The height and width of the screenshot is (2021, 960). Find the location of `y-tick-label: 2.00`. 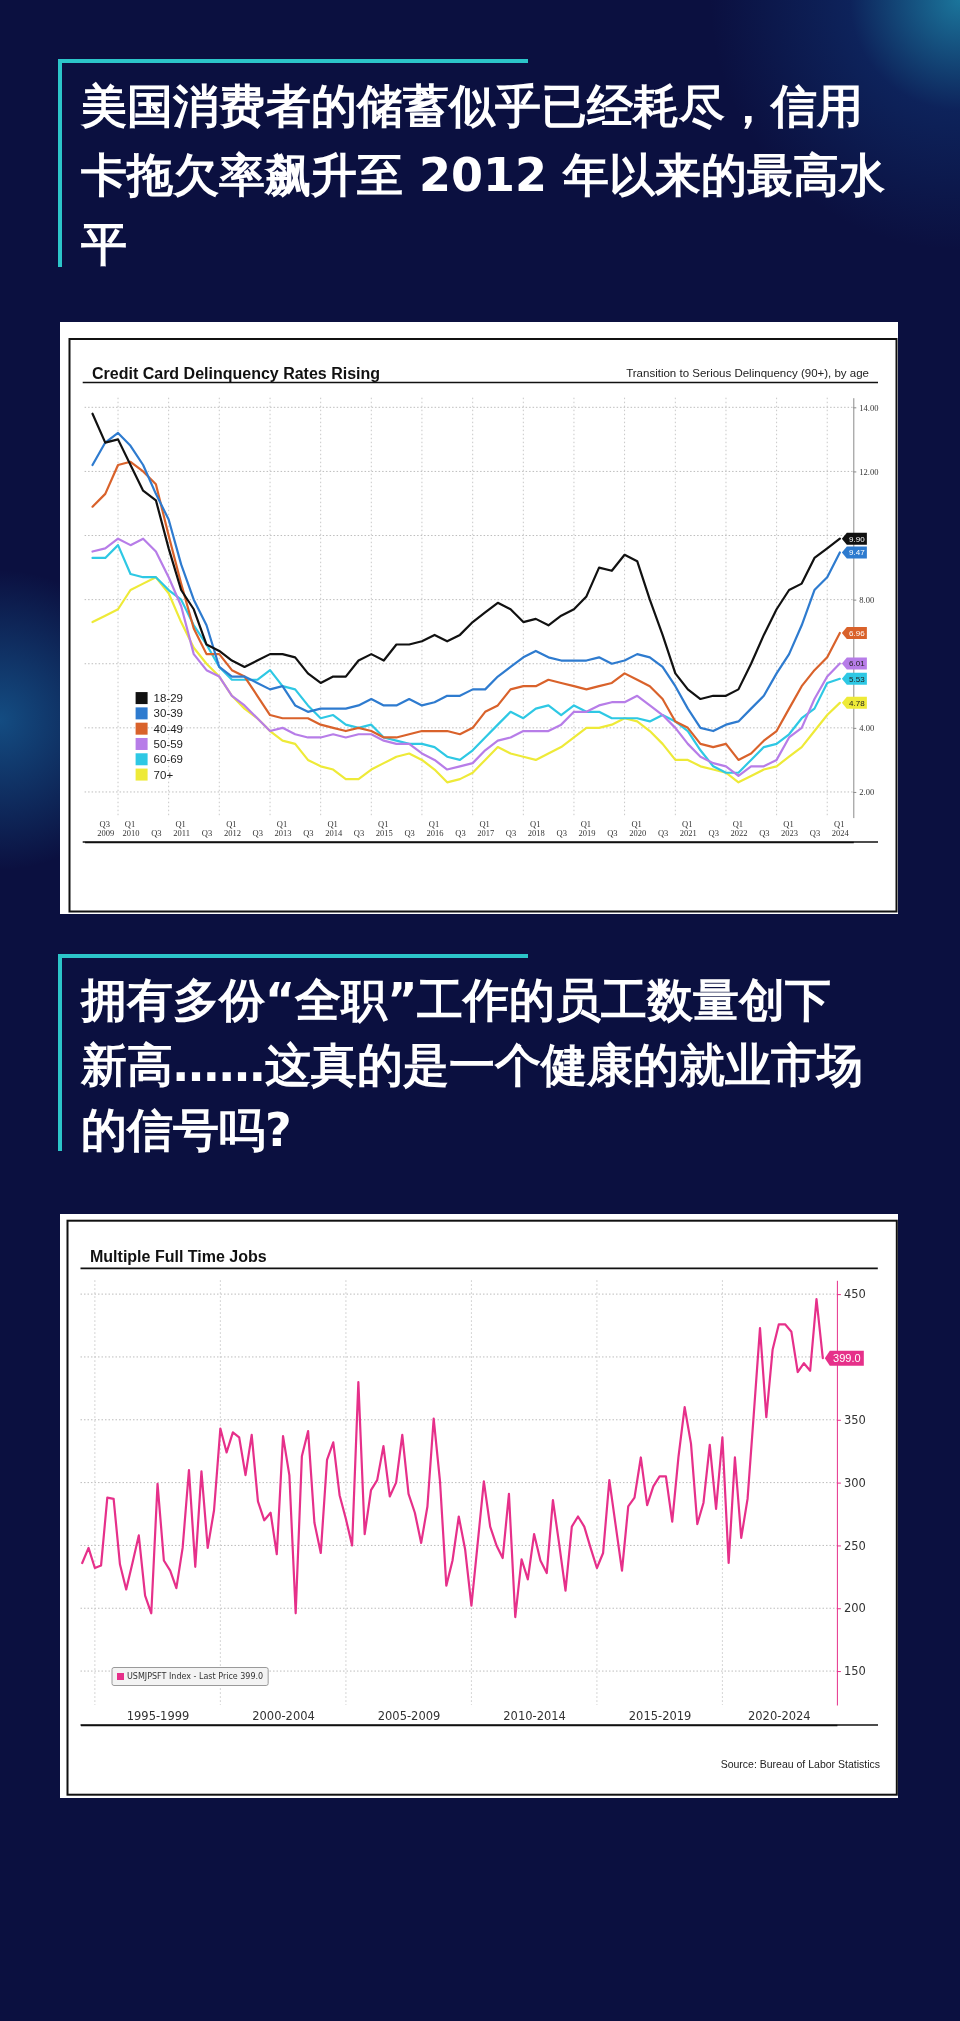

y-tick-label: 2.00 is located at coordinates (867, 792).